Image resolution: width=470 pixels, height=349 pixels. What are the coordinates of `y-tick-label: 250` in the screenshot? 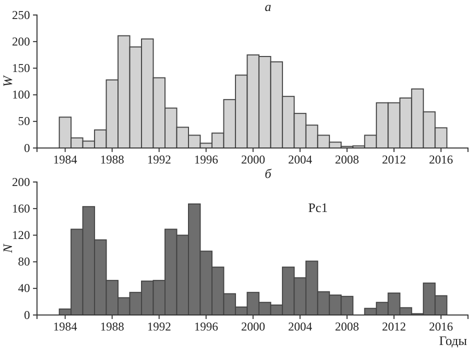 It's located at (21, 15).